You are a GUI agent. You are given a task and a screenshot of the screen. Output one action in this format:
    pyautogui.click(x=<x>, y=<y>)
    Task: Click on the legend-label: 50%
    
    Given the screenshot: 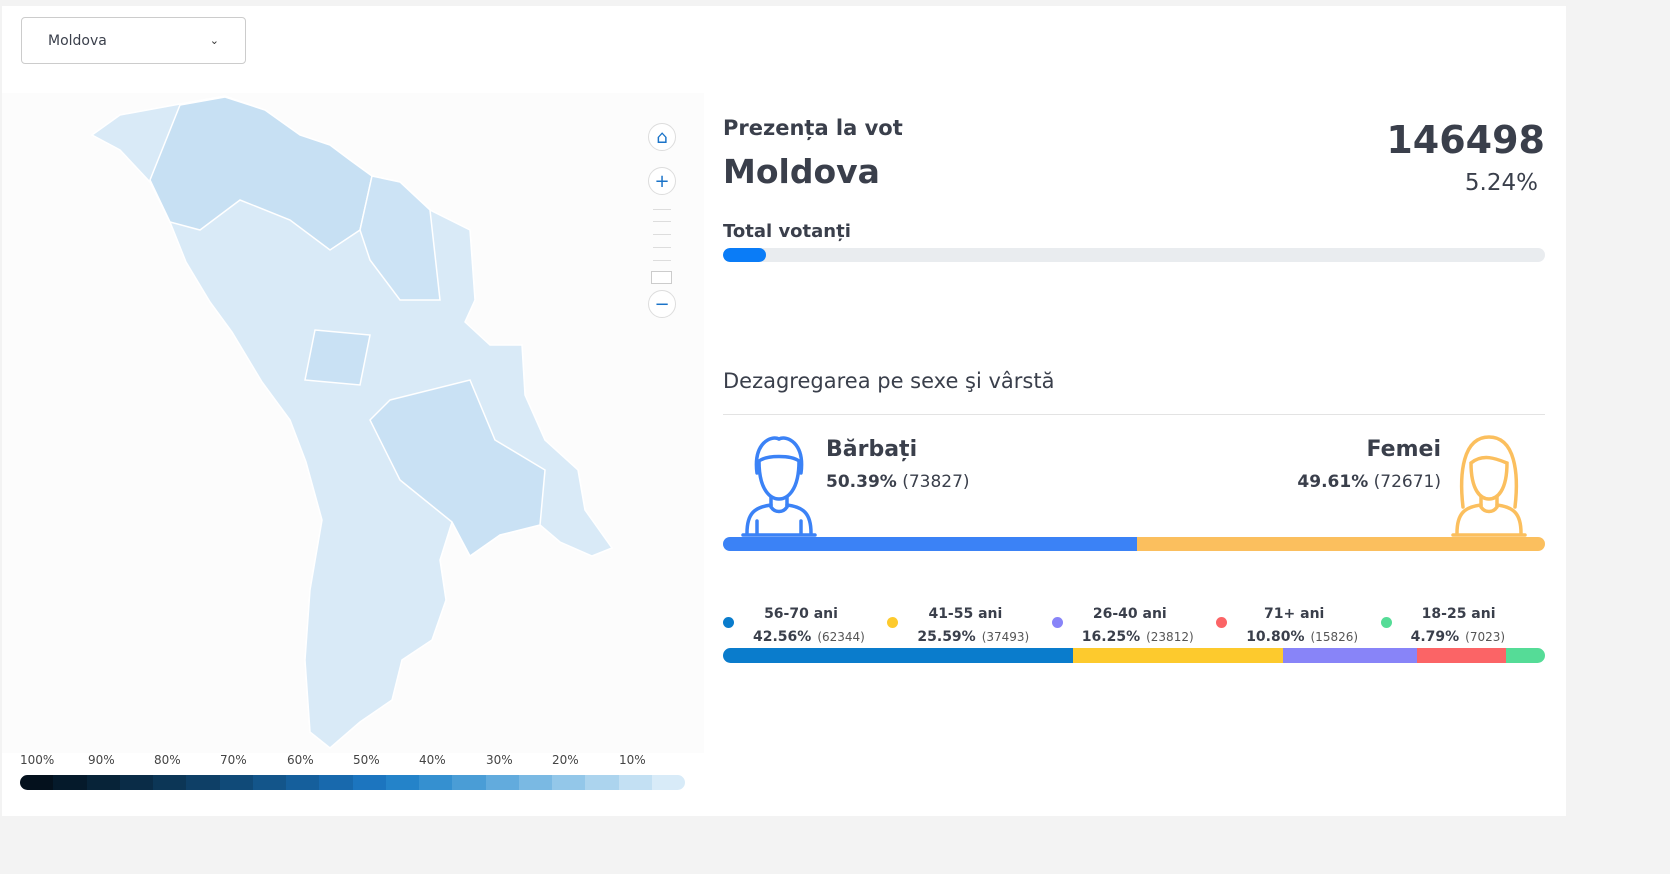 What is the action you would take?
    pyautogui.click(x=366, y=760)
    